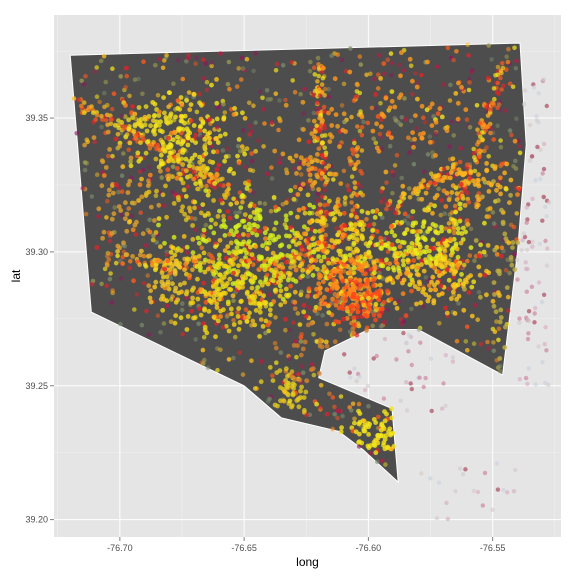 Image resolution: width=576 pixels, height=576 pixels. I want to click on x-tick-label: -76.60, so click(369, 548).